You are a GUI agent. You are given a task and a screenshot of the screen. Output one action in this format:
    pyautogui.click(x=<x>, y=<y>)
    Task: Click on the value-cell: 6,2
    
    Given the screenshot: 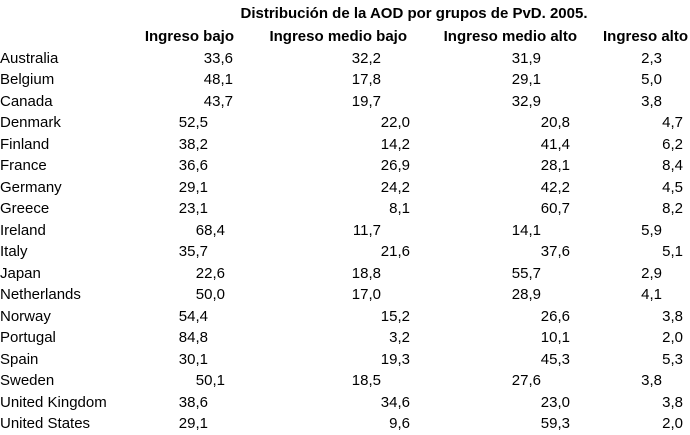 What is the action you would take?
    pyautogui.click(x=672, y=144)
    